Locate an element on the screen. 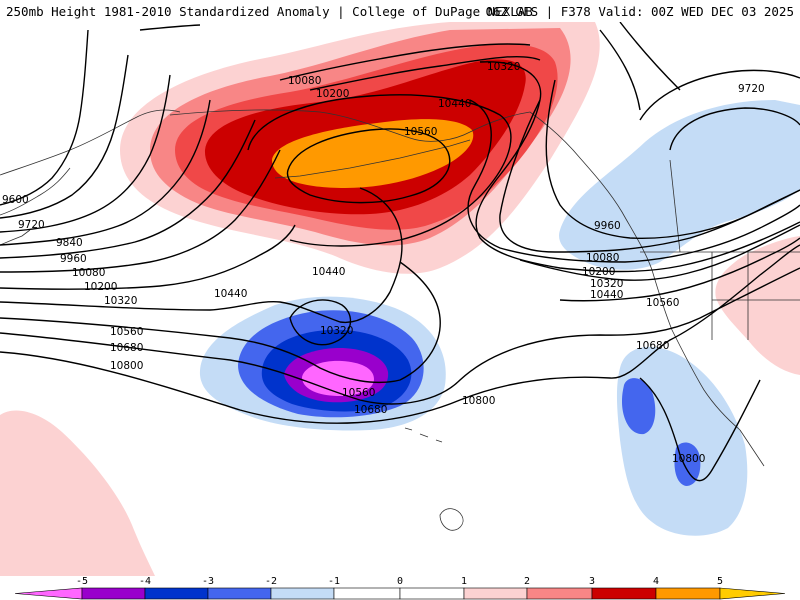 Image resolution: width=800 pixels, height=600 pixels. contour-10200-north is located at coordinates (425, 73).